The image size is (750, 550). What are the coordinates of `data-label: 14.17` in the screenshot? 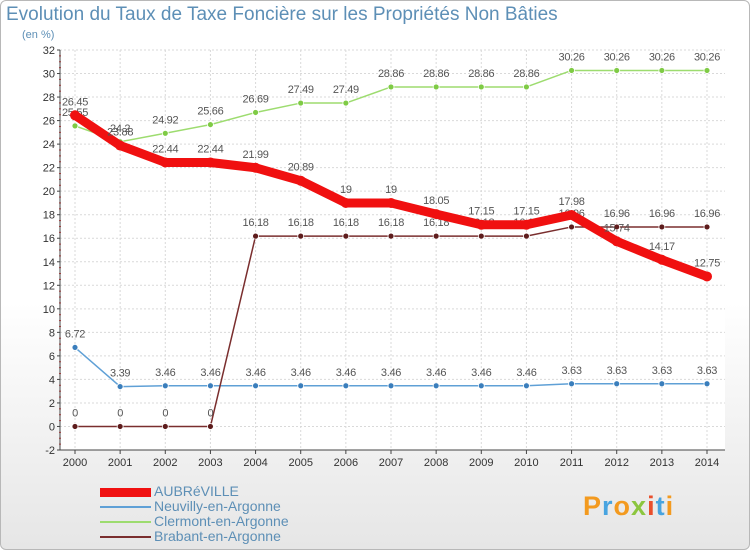 It's located at (662, 247).